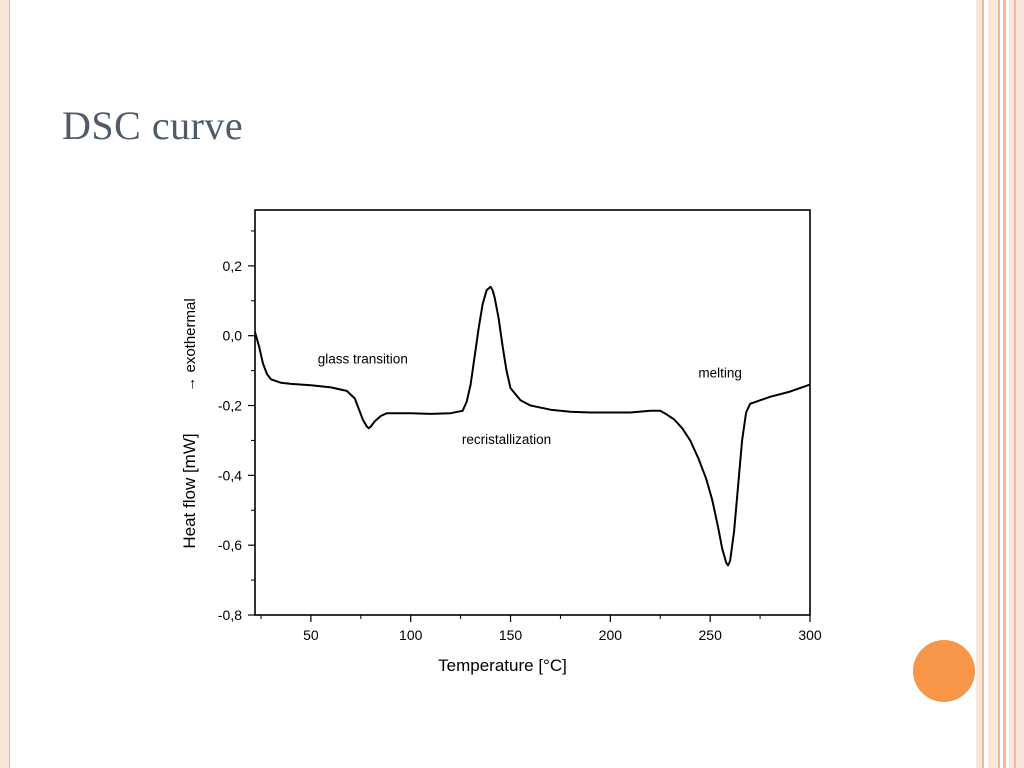  I want to click on annotation-label: melting, so click(720, 373).